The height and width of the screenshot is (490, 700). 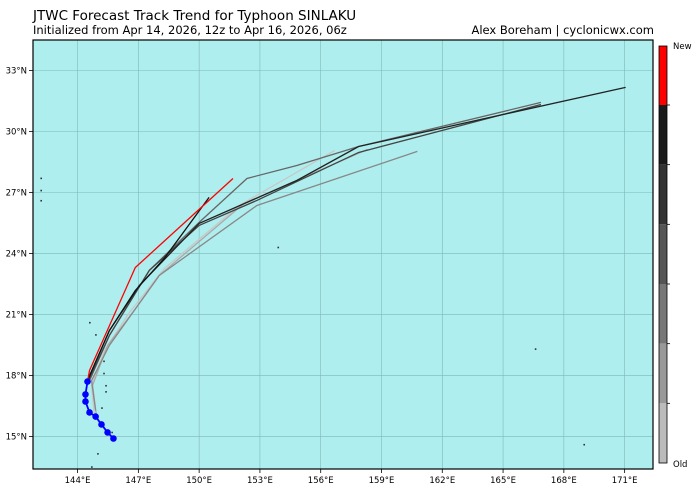 What do you see at coordinates (16, 132) in the screenshot?
I see `lat-tick-label: 30°N` at bounding box center [16, 132].